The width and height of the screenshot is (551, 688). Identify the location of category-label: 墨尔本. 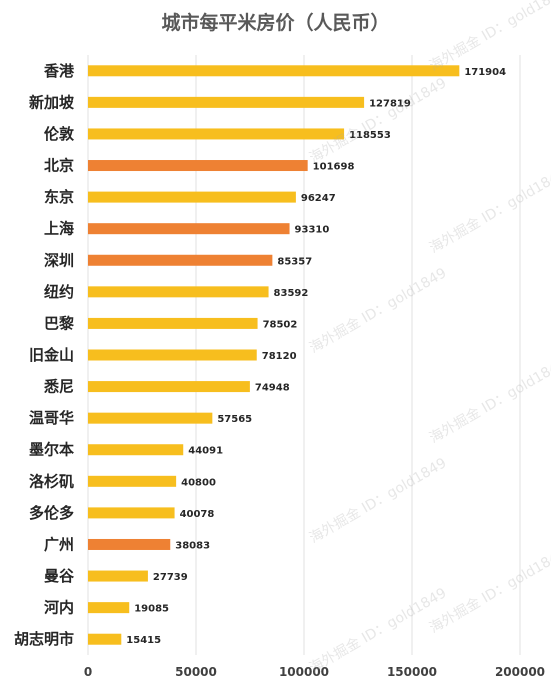
(51, 450).